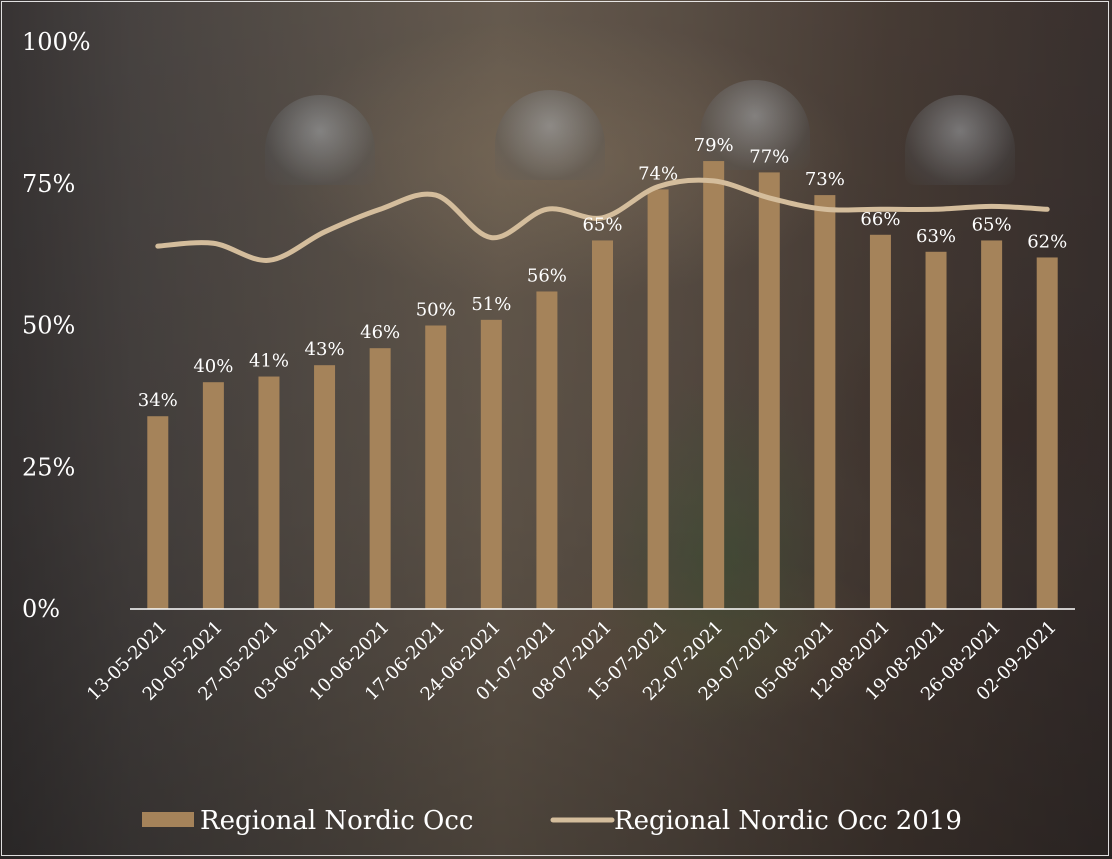 The height and width of the screenshot is (859, 1112). Describe the element at coordinates (48, 184) in the screenshot. I see `y-tick-label: 75%` at that location.